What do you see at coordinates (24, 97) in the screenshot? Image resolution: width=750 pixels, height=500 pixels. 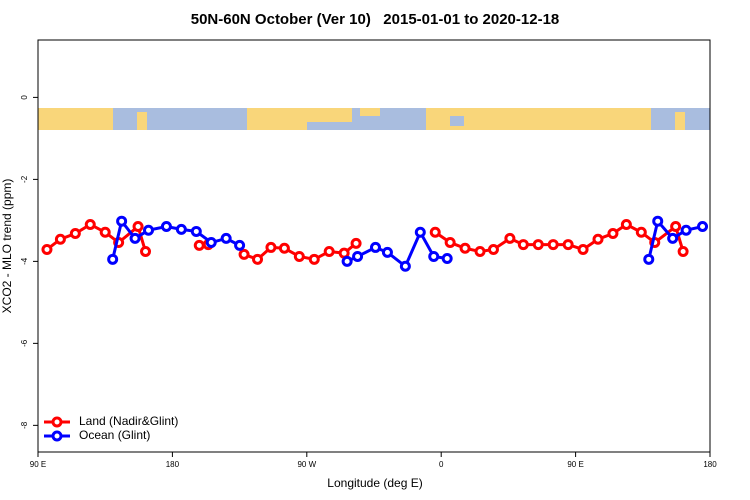 I see `y-tick-label: 0` at bounding box center [24, 97].